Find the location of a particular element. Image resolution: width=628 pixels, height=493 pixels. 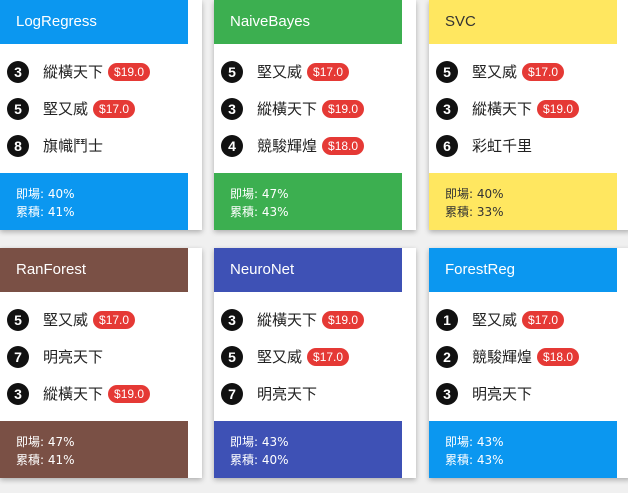

horse-number-badge: 8 is located at coordinates (18, 145).